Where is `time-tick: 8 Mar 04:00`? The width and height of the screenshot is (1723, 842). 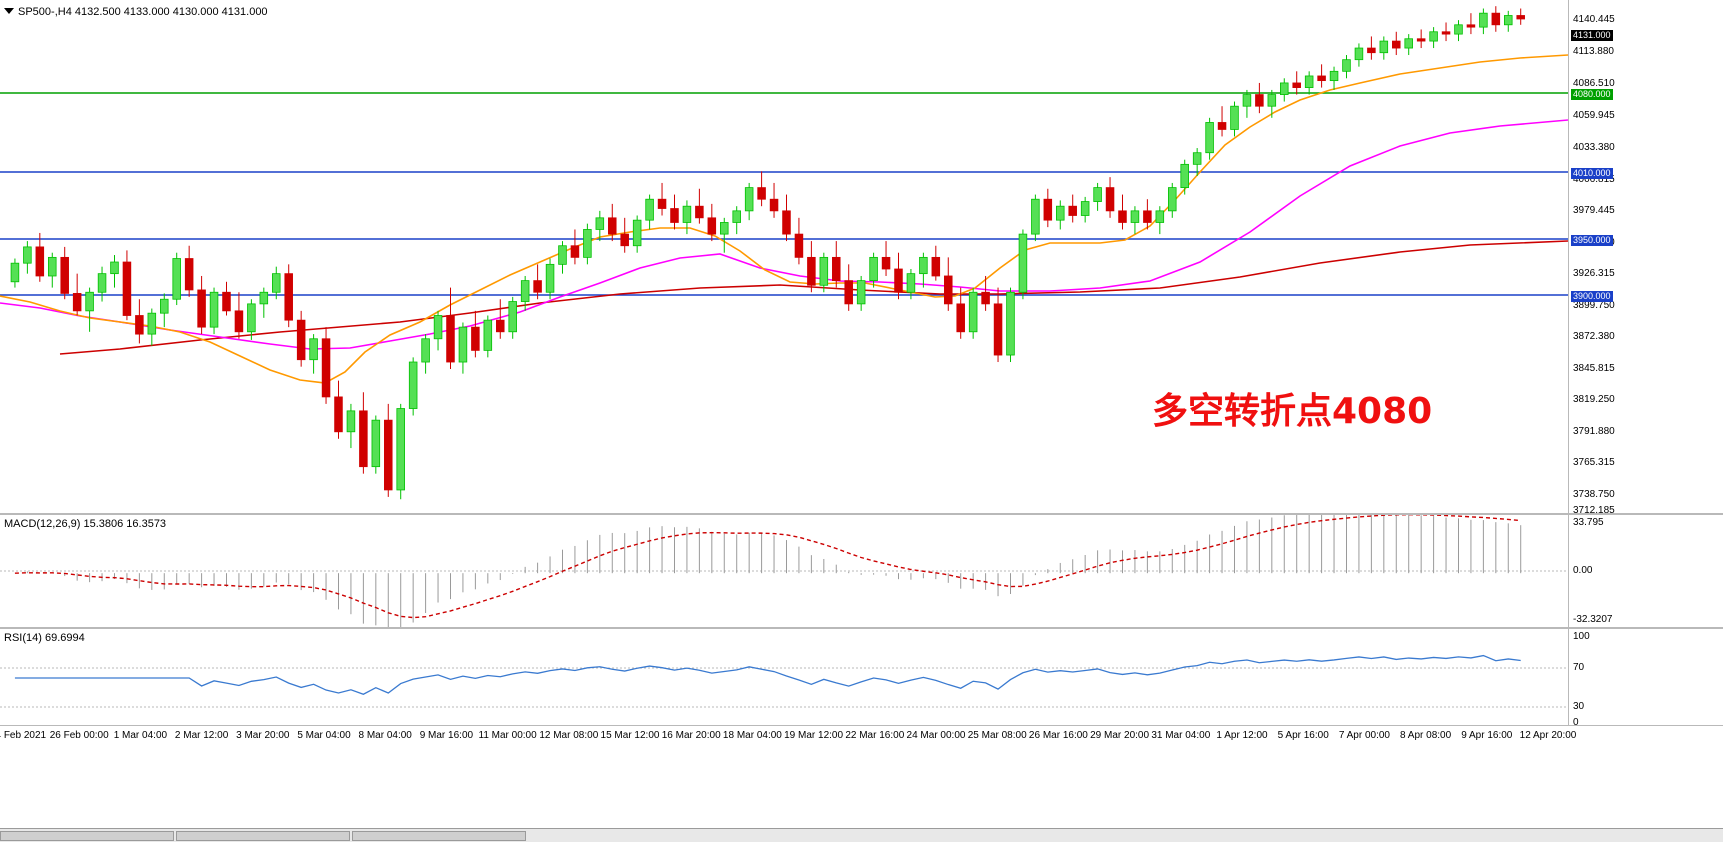 time-tick: 8 Mar 04:00 is located at coordinates (385, 735).